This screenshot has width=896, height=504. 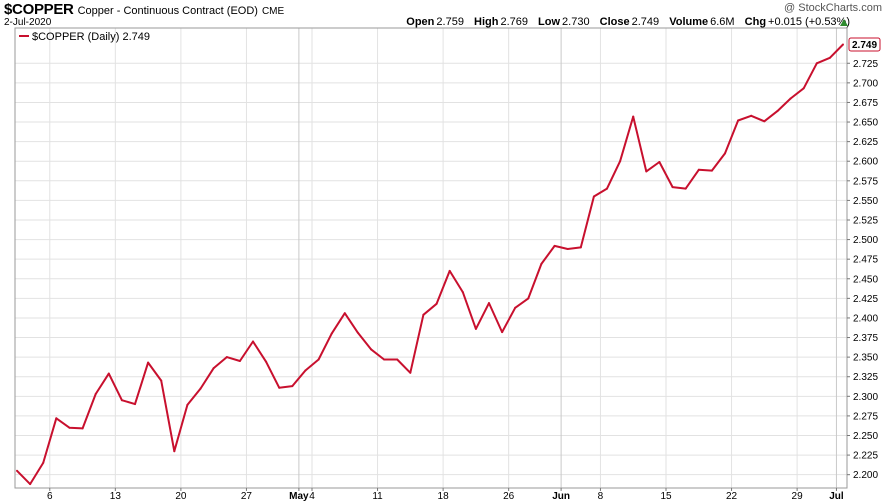 What do you see at coordinates (865, 201) in the screenshot?
I see `y-tick-label: 2.550` at bounding box center [865, 201].